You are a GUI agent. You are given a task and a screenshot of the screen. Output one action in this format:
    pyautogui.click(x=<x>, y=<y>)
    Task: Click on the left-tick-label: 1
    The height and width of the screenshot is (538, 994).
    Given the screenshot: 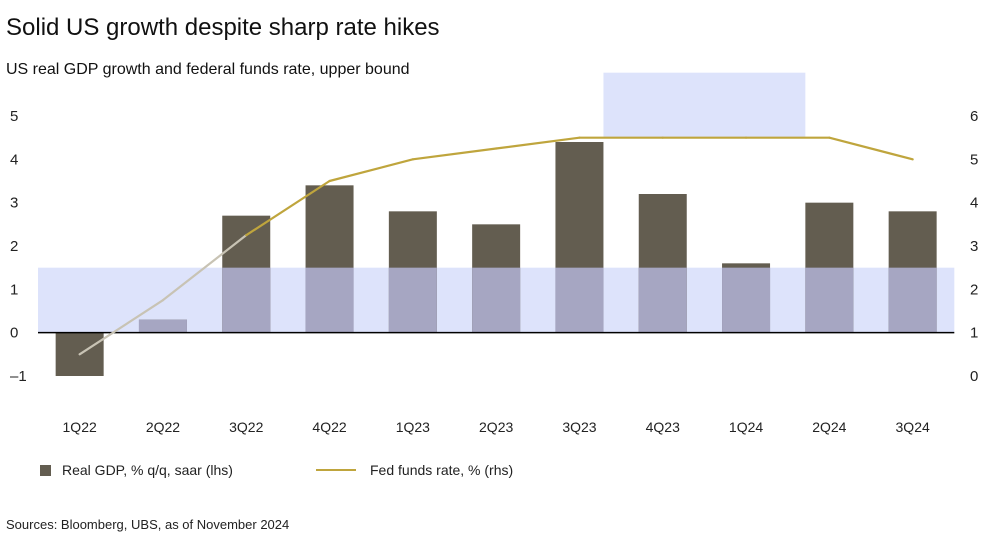 What is the action you would take?
    pyautogui.click(x=14, y=289)
    